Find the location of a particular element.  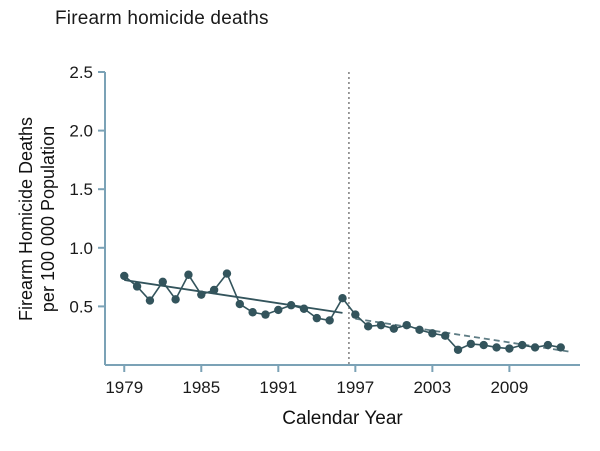

y-tick-label: 2.0 is located at coordinates (81, 131).